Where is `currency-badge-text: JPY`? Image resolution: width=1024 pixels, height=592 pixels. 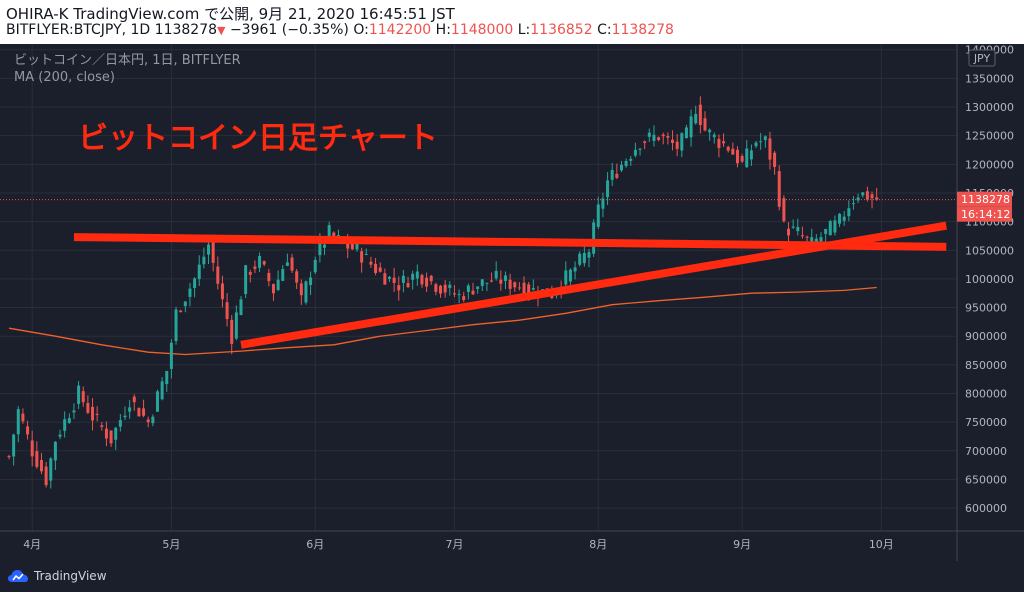 currency-badge-text: JPY is located at coordinates (982, 58).